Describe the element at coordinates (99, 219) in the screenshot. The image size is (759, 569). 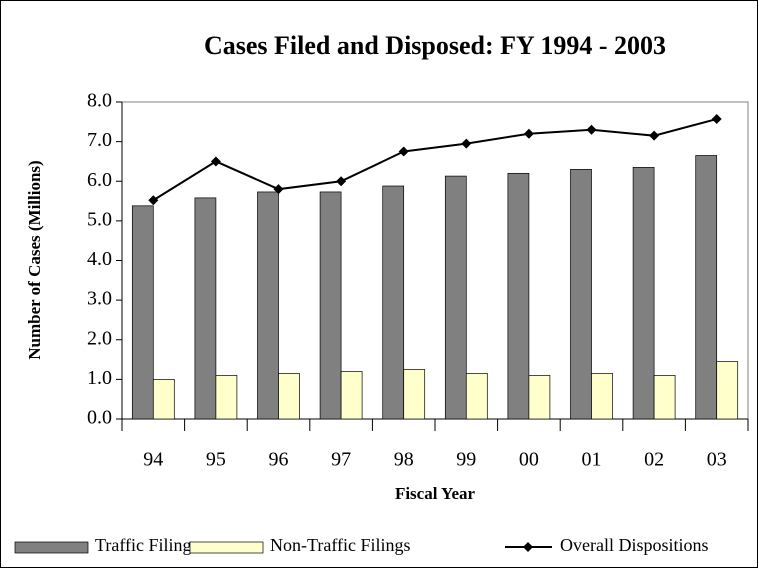
I see `y-tick-label: 5.0` at that location.